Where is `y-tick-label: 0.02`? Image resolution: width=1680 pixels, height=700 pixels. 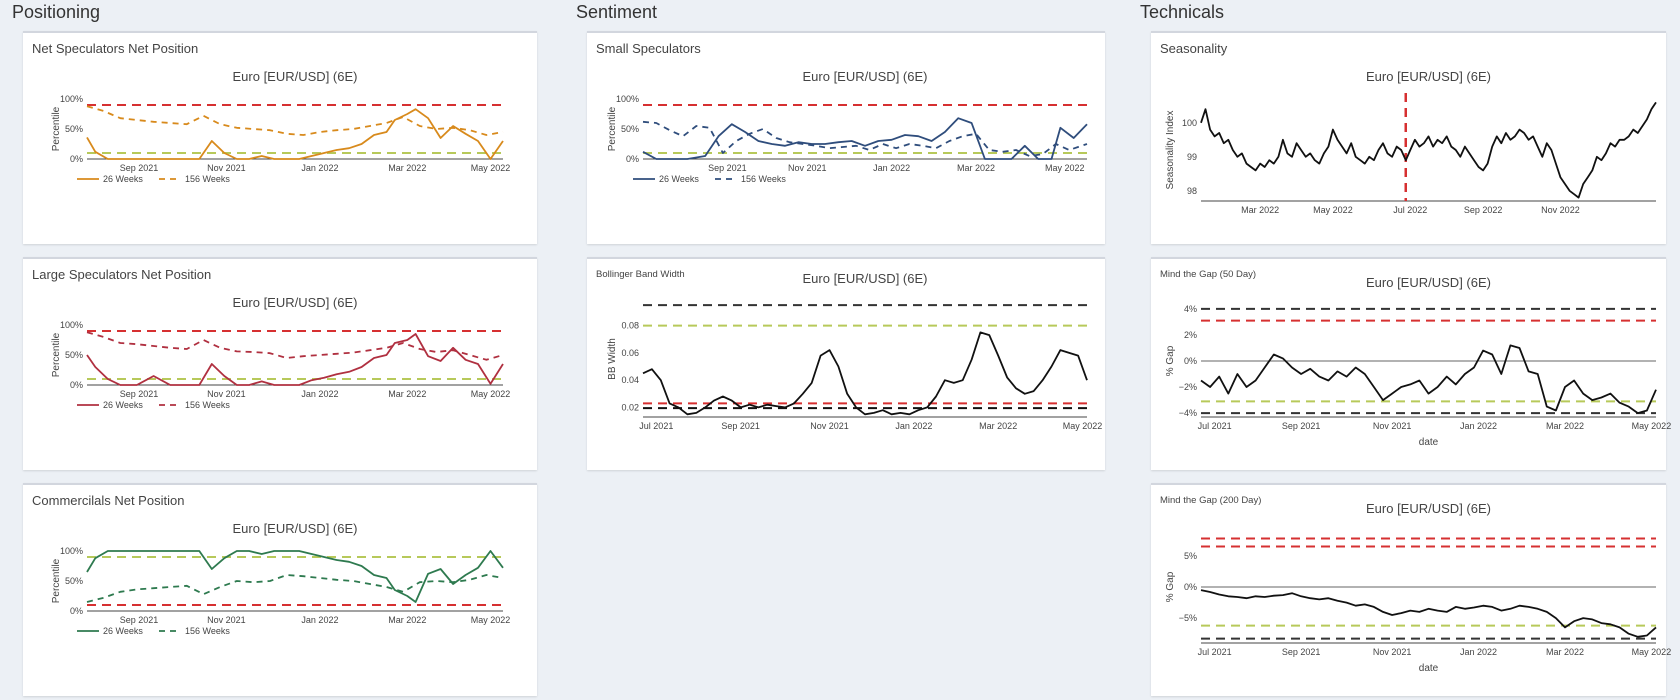
y-tick-label: 0.02 is located at coordinates (630, 407).